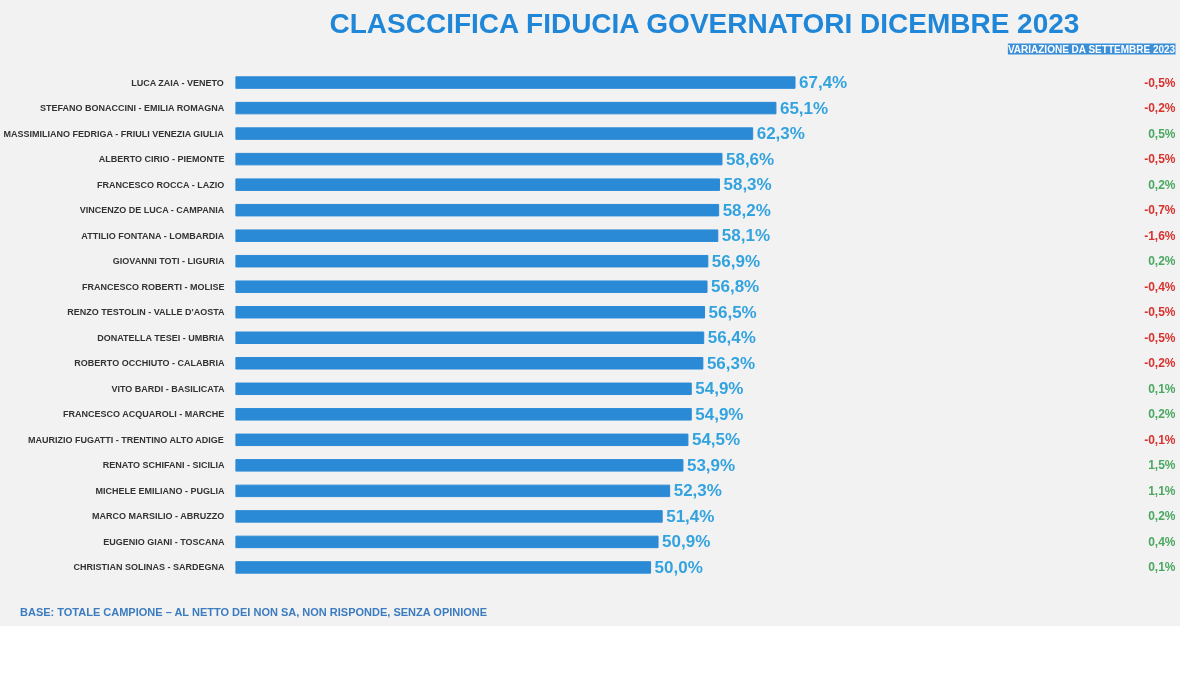 Image resolution: width=1200 pixels, height=675 pixels. I want to click on text: 0,5%, so click(1162, 133).